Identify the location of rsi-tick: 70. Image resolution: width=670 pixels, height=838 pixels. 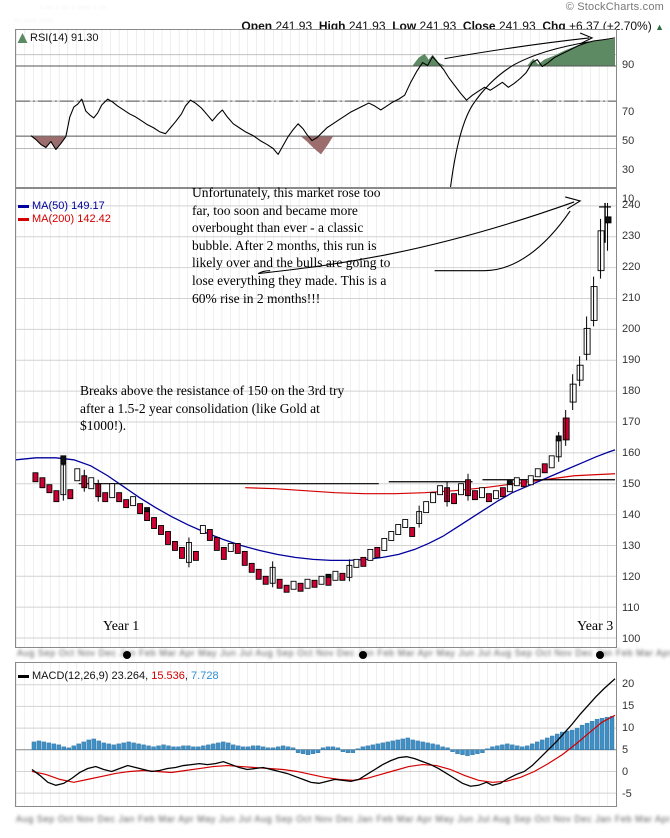
(628, 112).